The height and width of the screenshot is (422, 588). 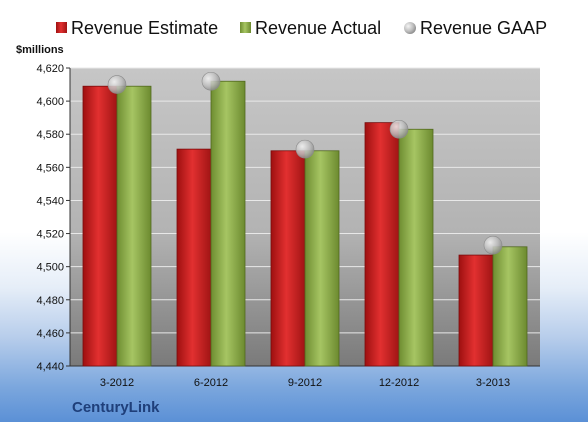 I want to click on legend-swatch-estimate, so click(x=61, y=27).